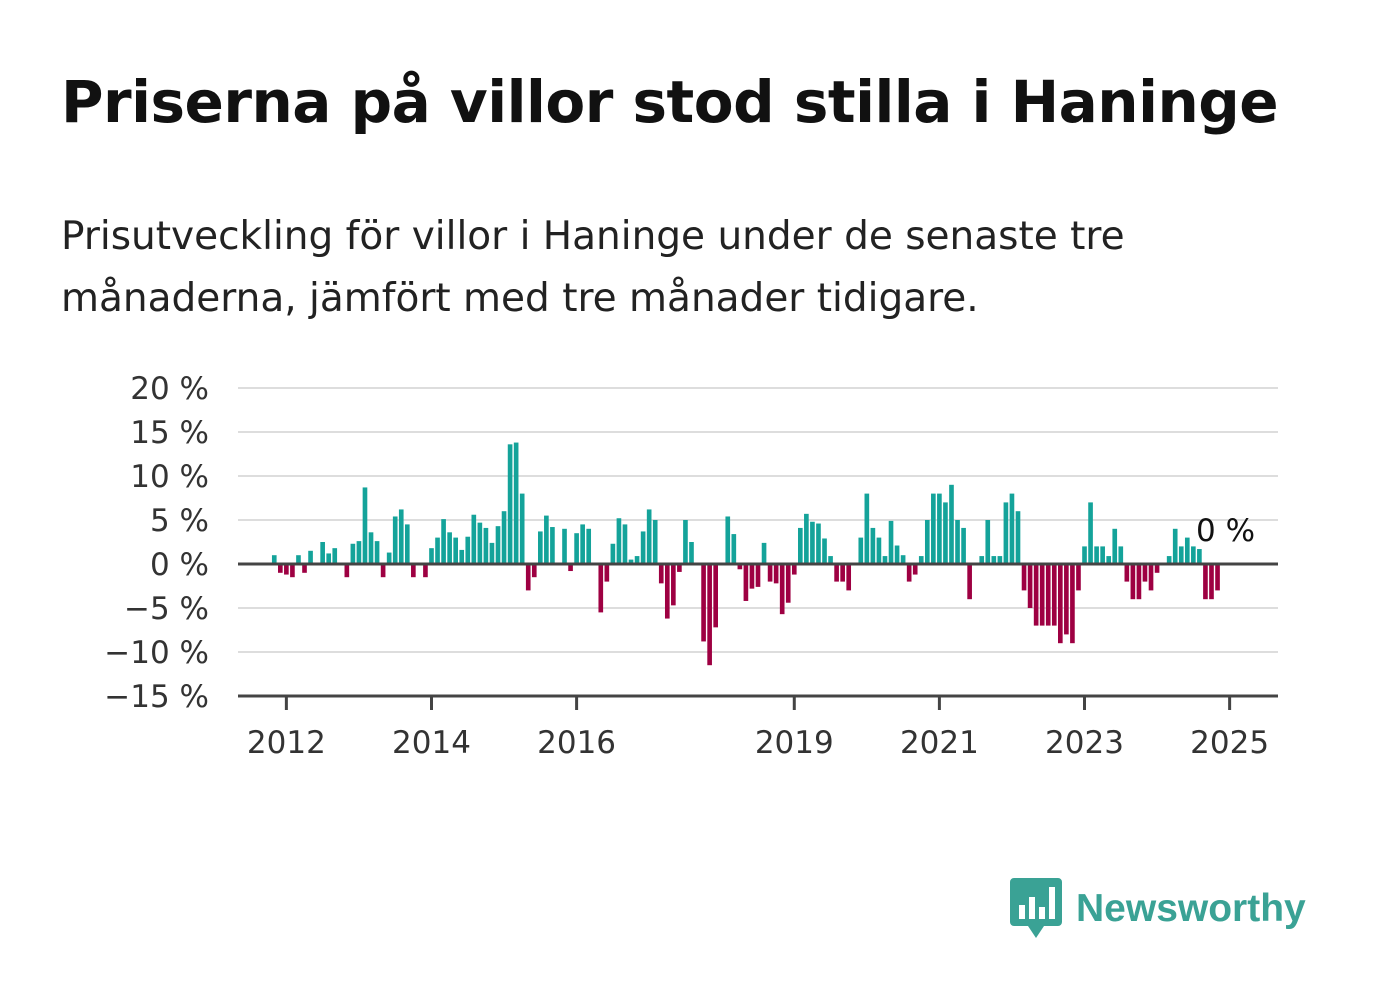  I want to click on y-tick-label: −5 %, so click(166, 609).